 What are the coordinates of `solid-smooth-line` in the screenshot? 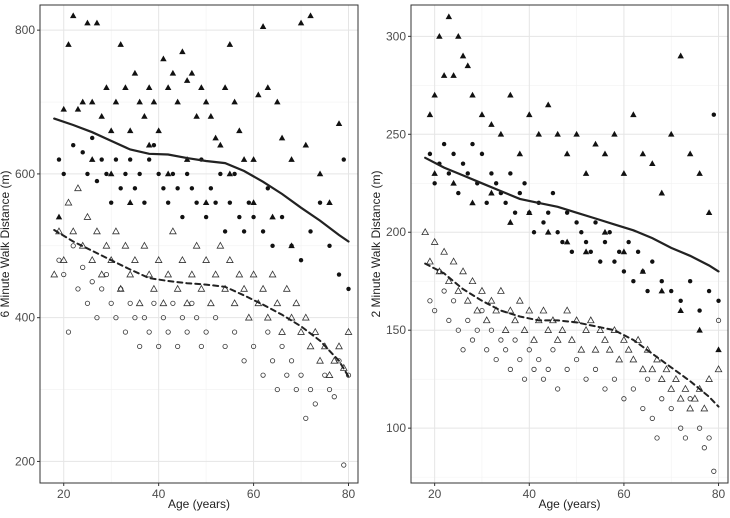 It's located at (201, 180).